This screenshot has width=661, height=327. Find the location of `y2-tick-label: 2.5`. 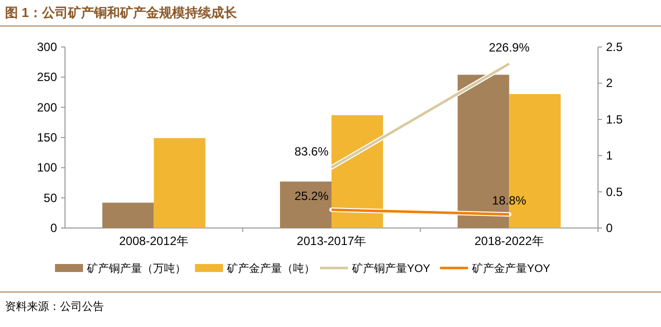

y2-tick-label: 2.5 is located at coordinates (615, 47).